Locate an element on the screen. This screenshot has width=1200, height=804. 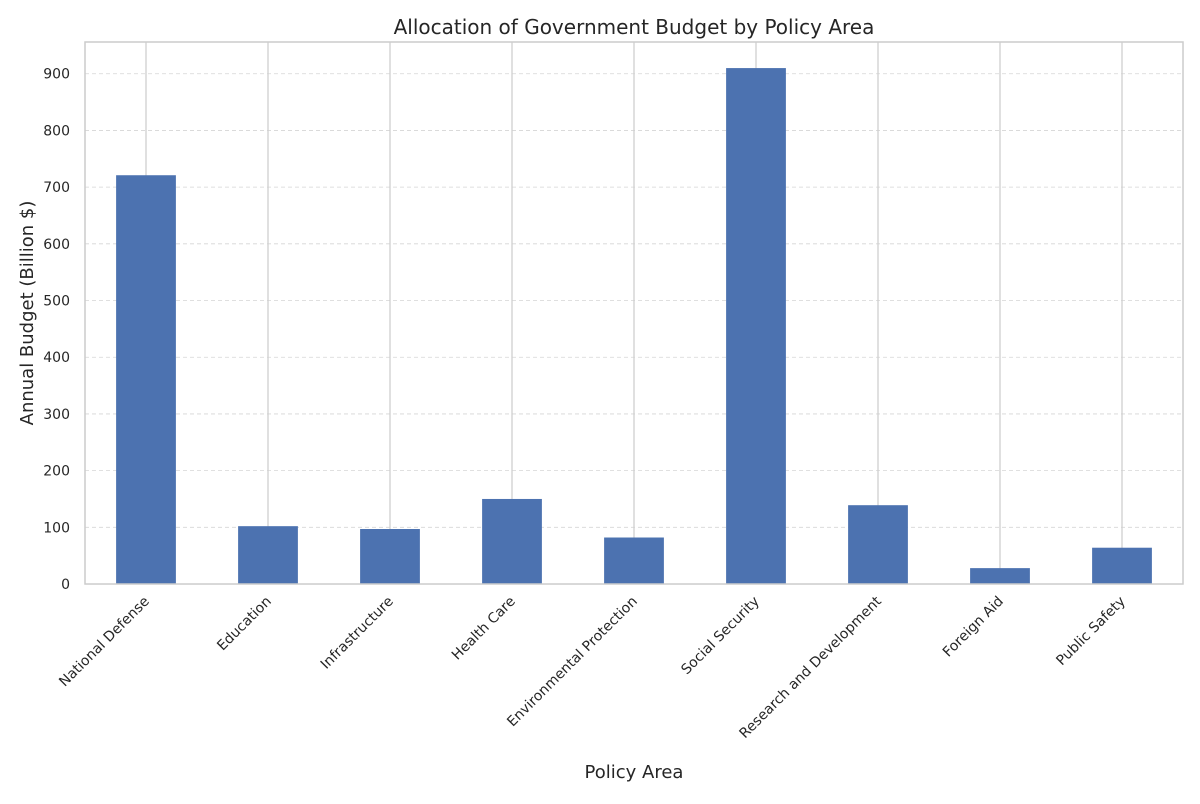
y-tick-labels: 0 100 200 300 400 500 600 700 800 900 is located at coordinates (56, 330).